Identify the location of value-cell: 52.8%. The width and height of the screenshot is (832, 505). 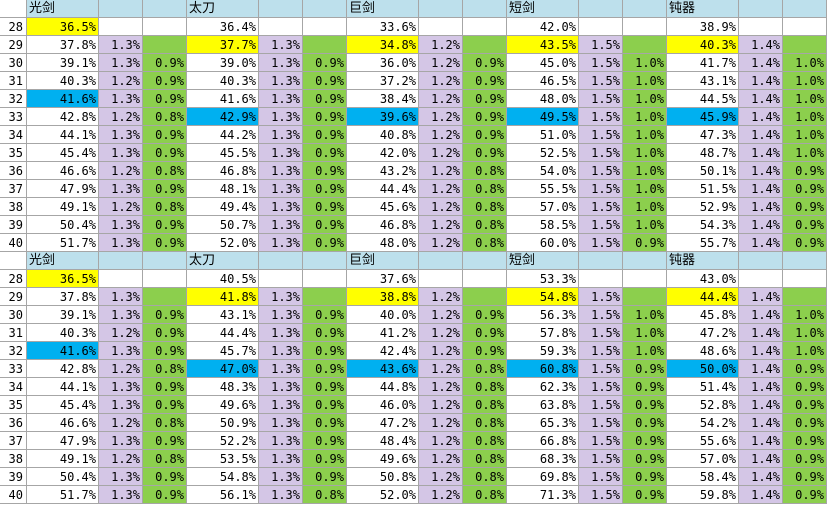
(703, 405).